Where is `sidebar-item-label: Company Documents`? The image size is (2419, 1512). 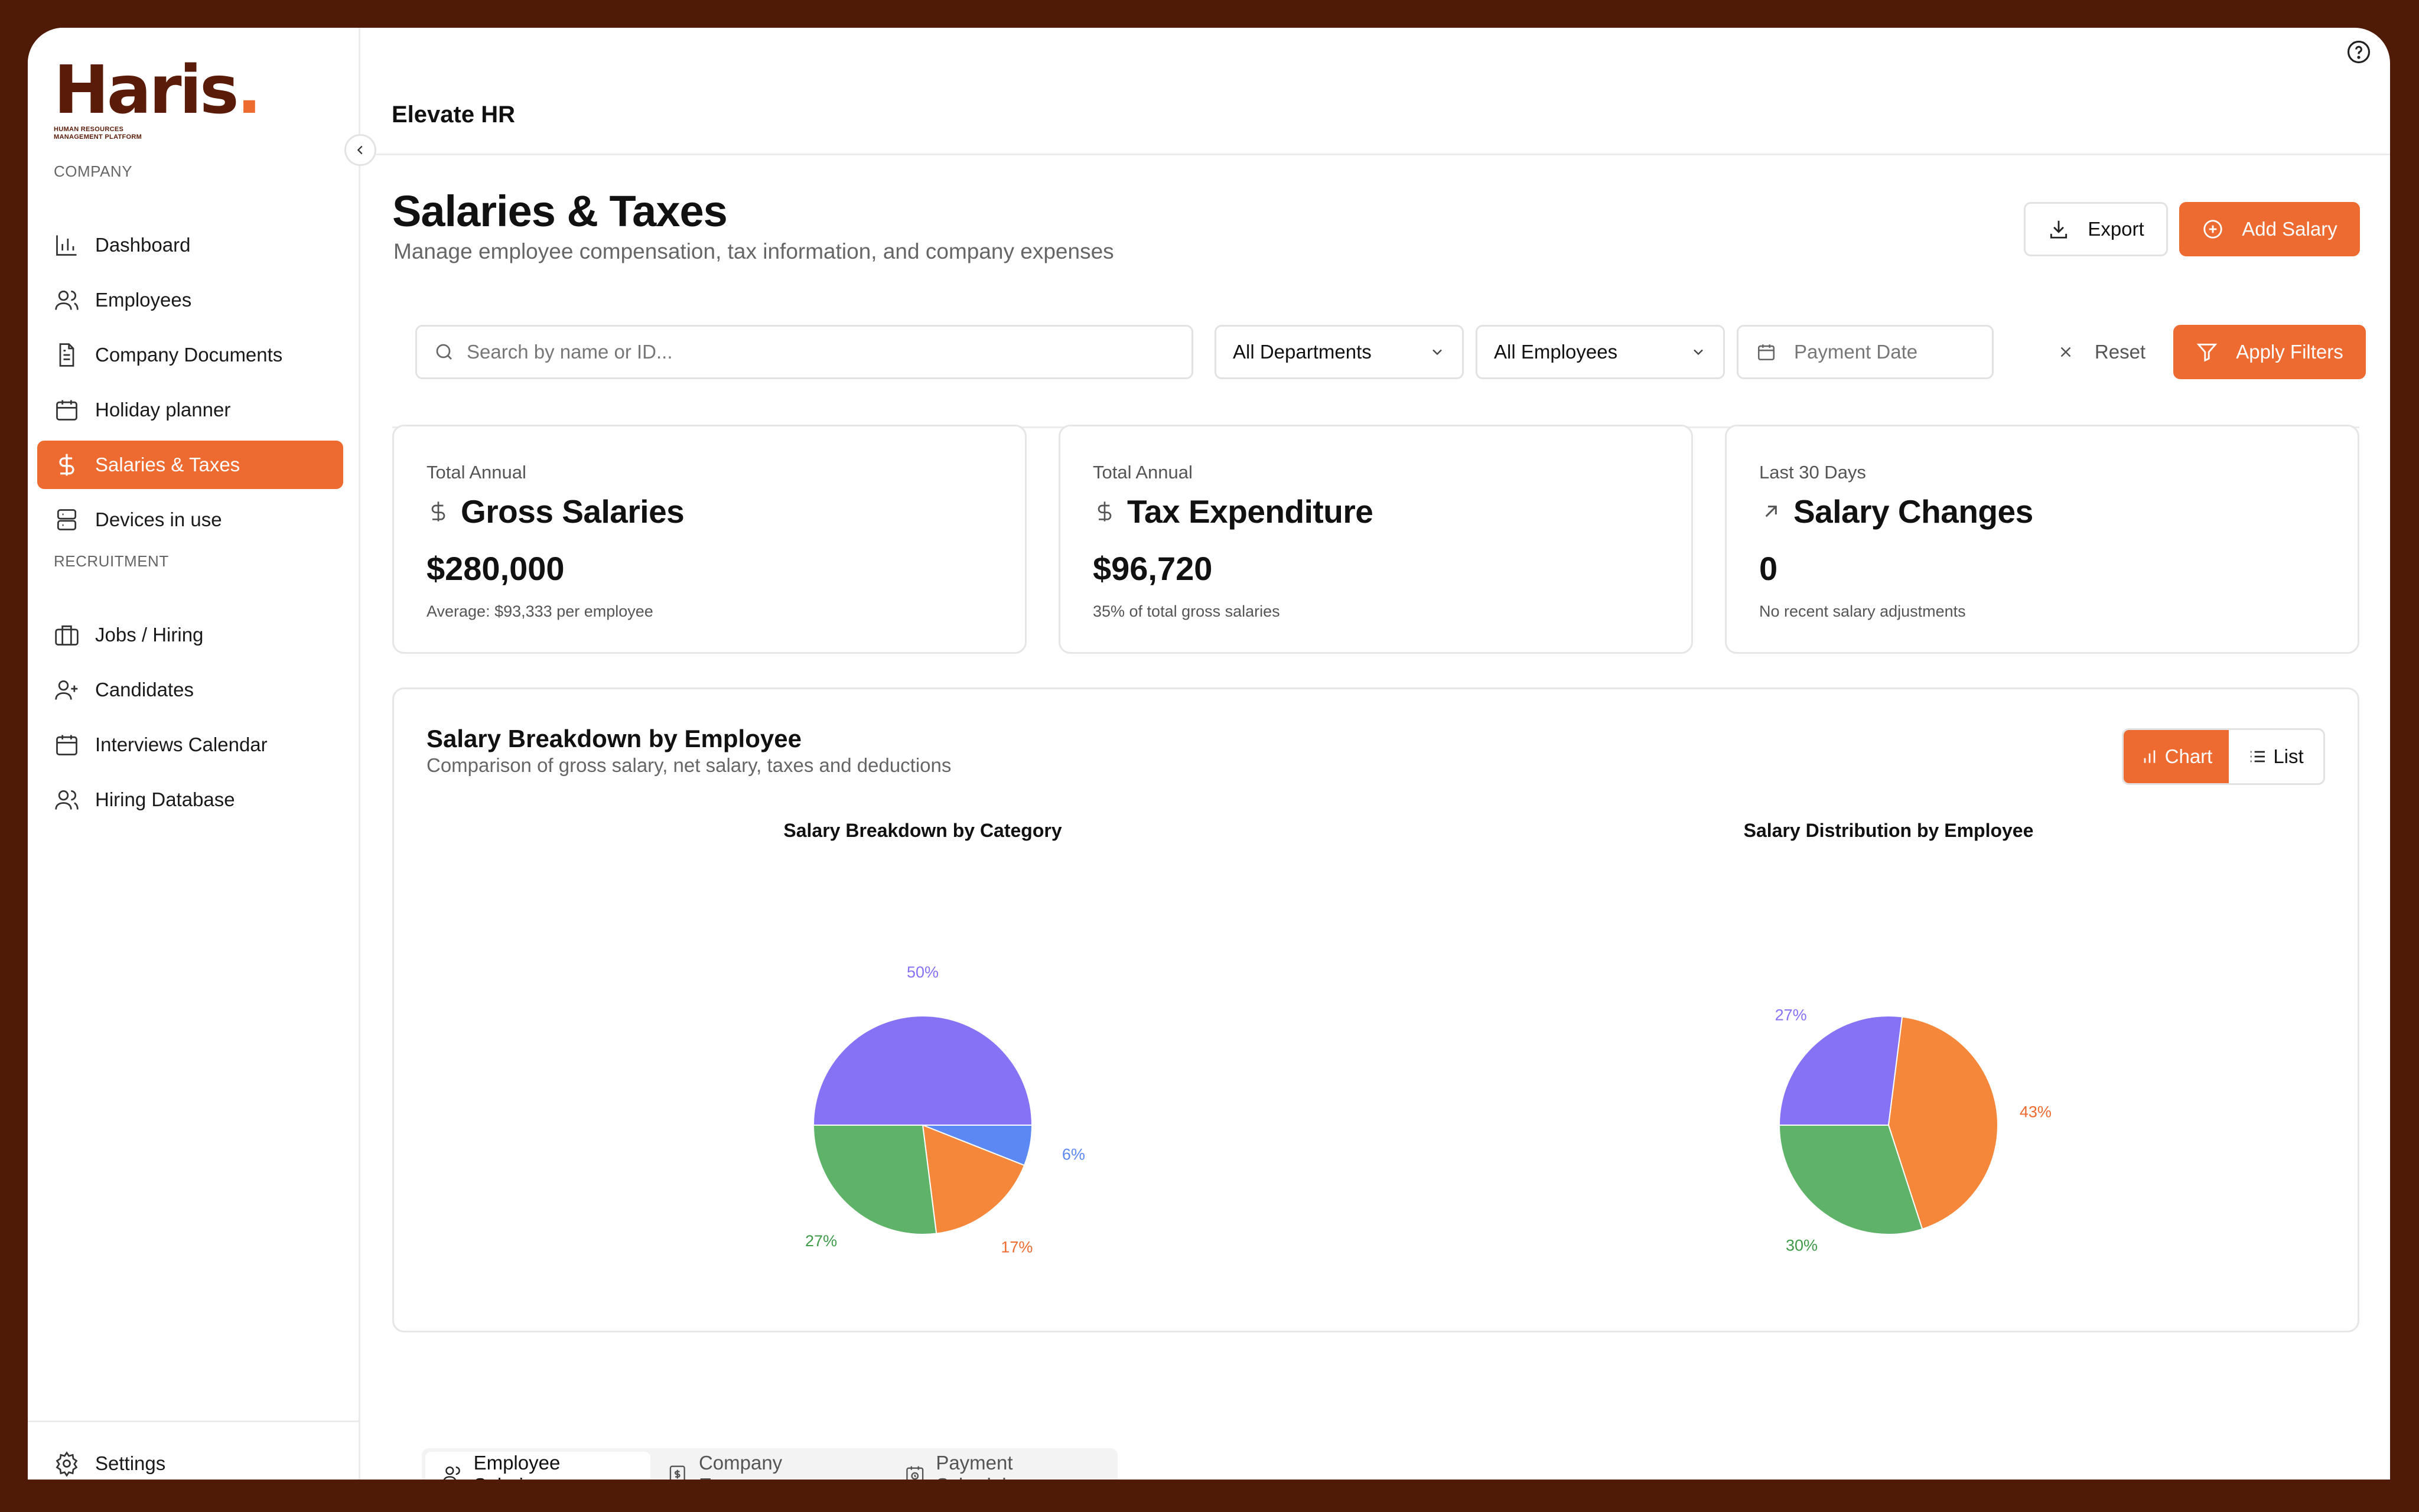
sidebar-item-label: Company Documents is located at coordinates (189, 355).